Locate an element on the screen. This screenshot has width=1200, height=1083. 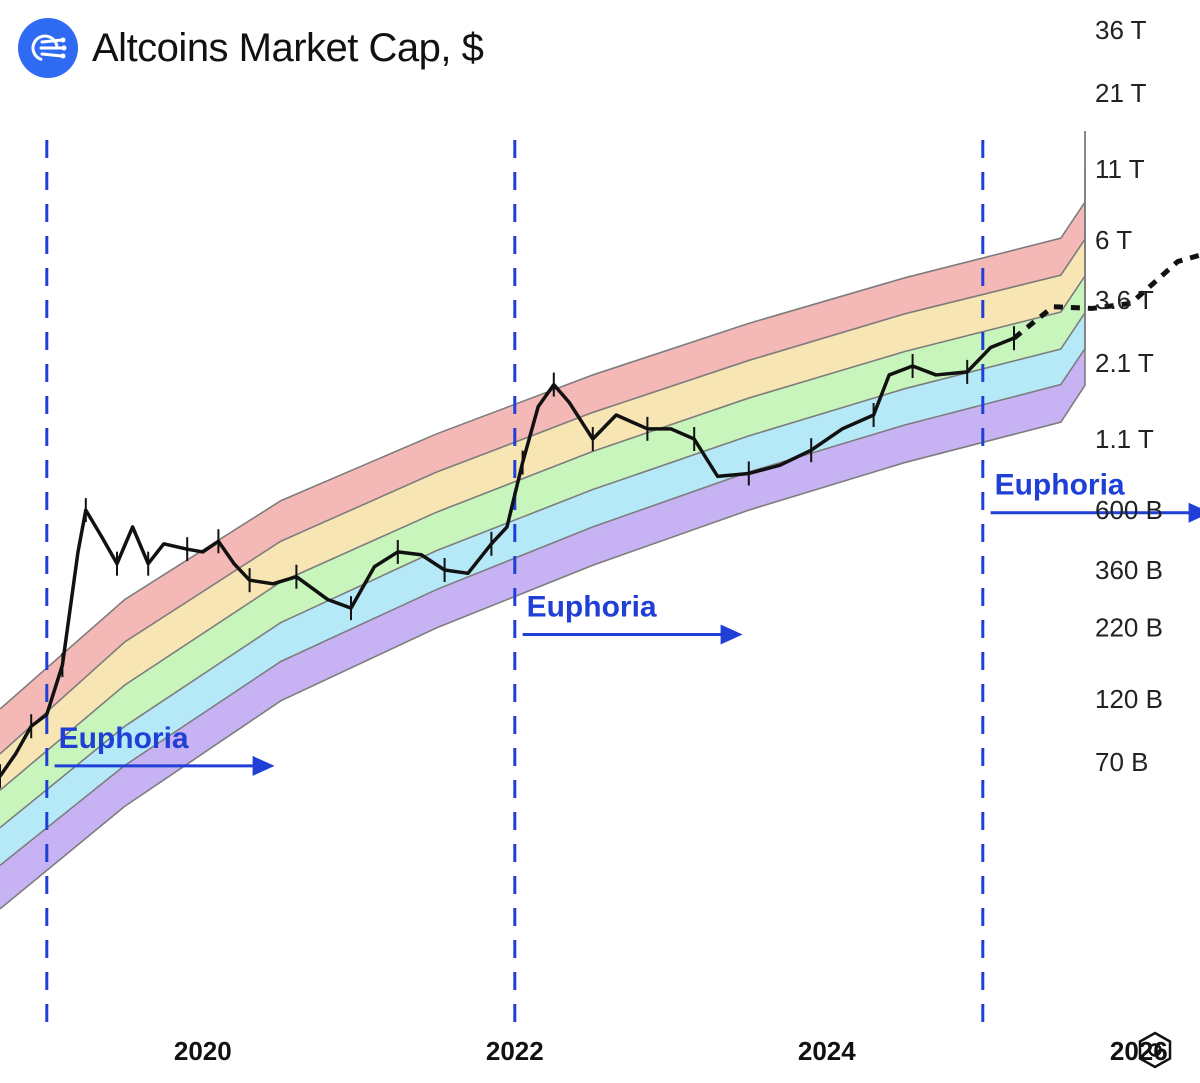
x-tick-label: 2022 is located at coordinates (515, 1051).